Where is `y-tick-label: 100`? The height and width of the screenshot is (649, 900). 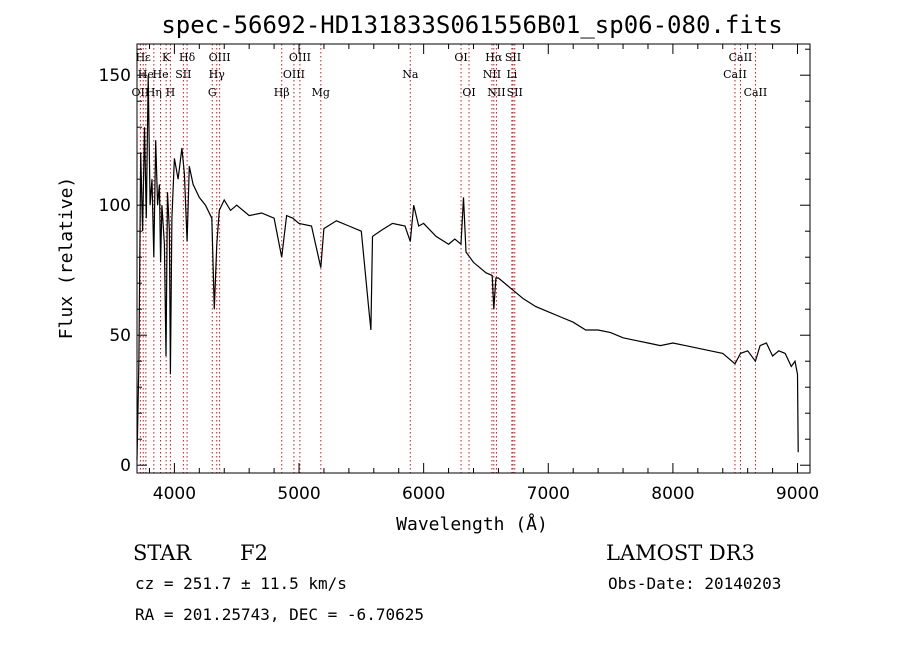 y-tick-label: 100 is located at coordinates (115, 206).